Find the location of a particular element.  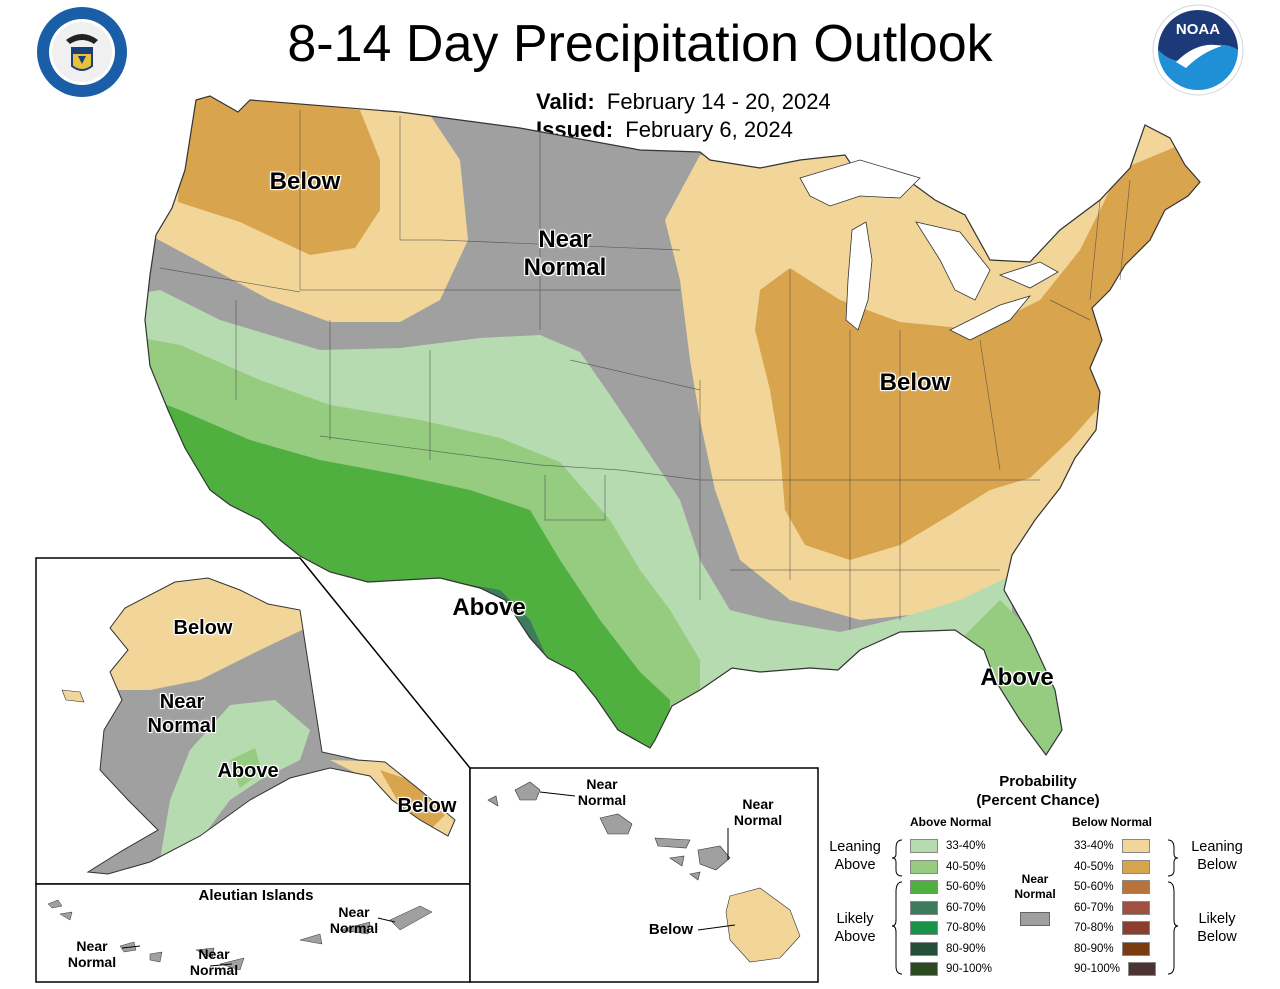

legend-above-bin-label: 80-90% is located at coordinates (966, 948).